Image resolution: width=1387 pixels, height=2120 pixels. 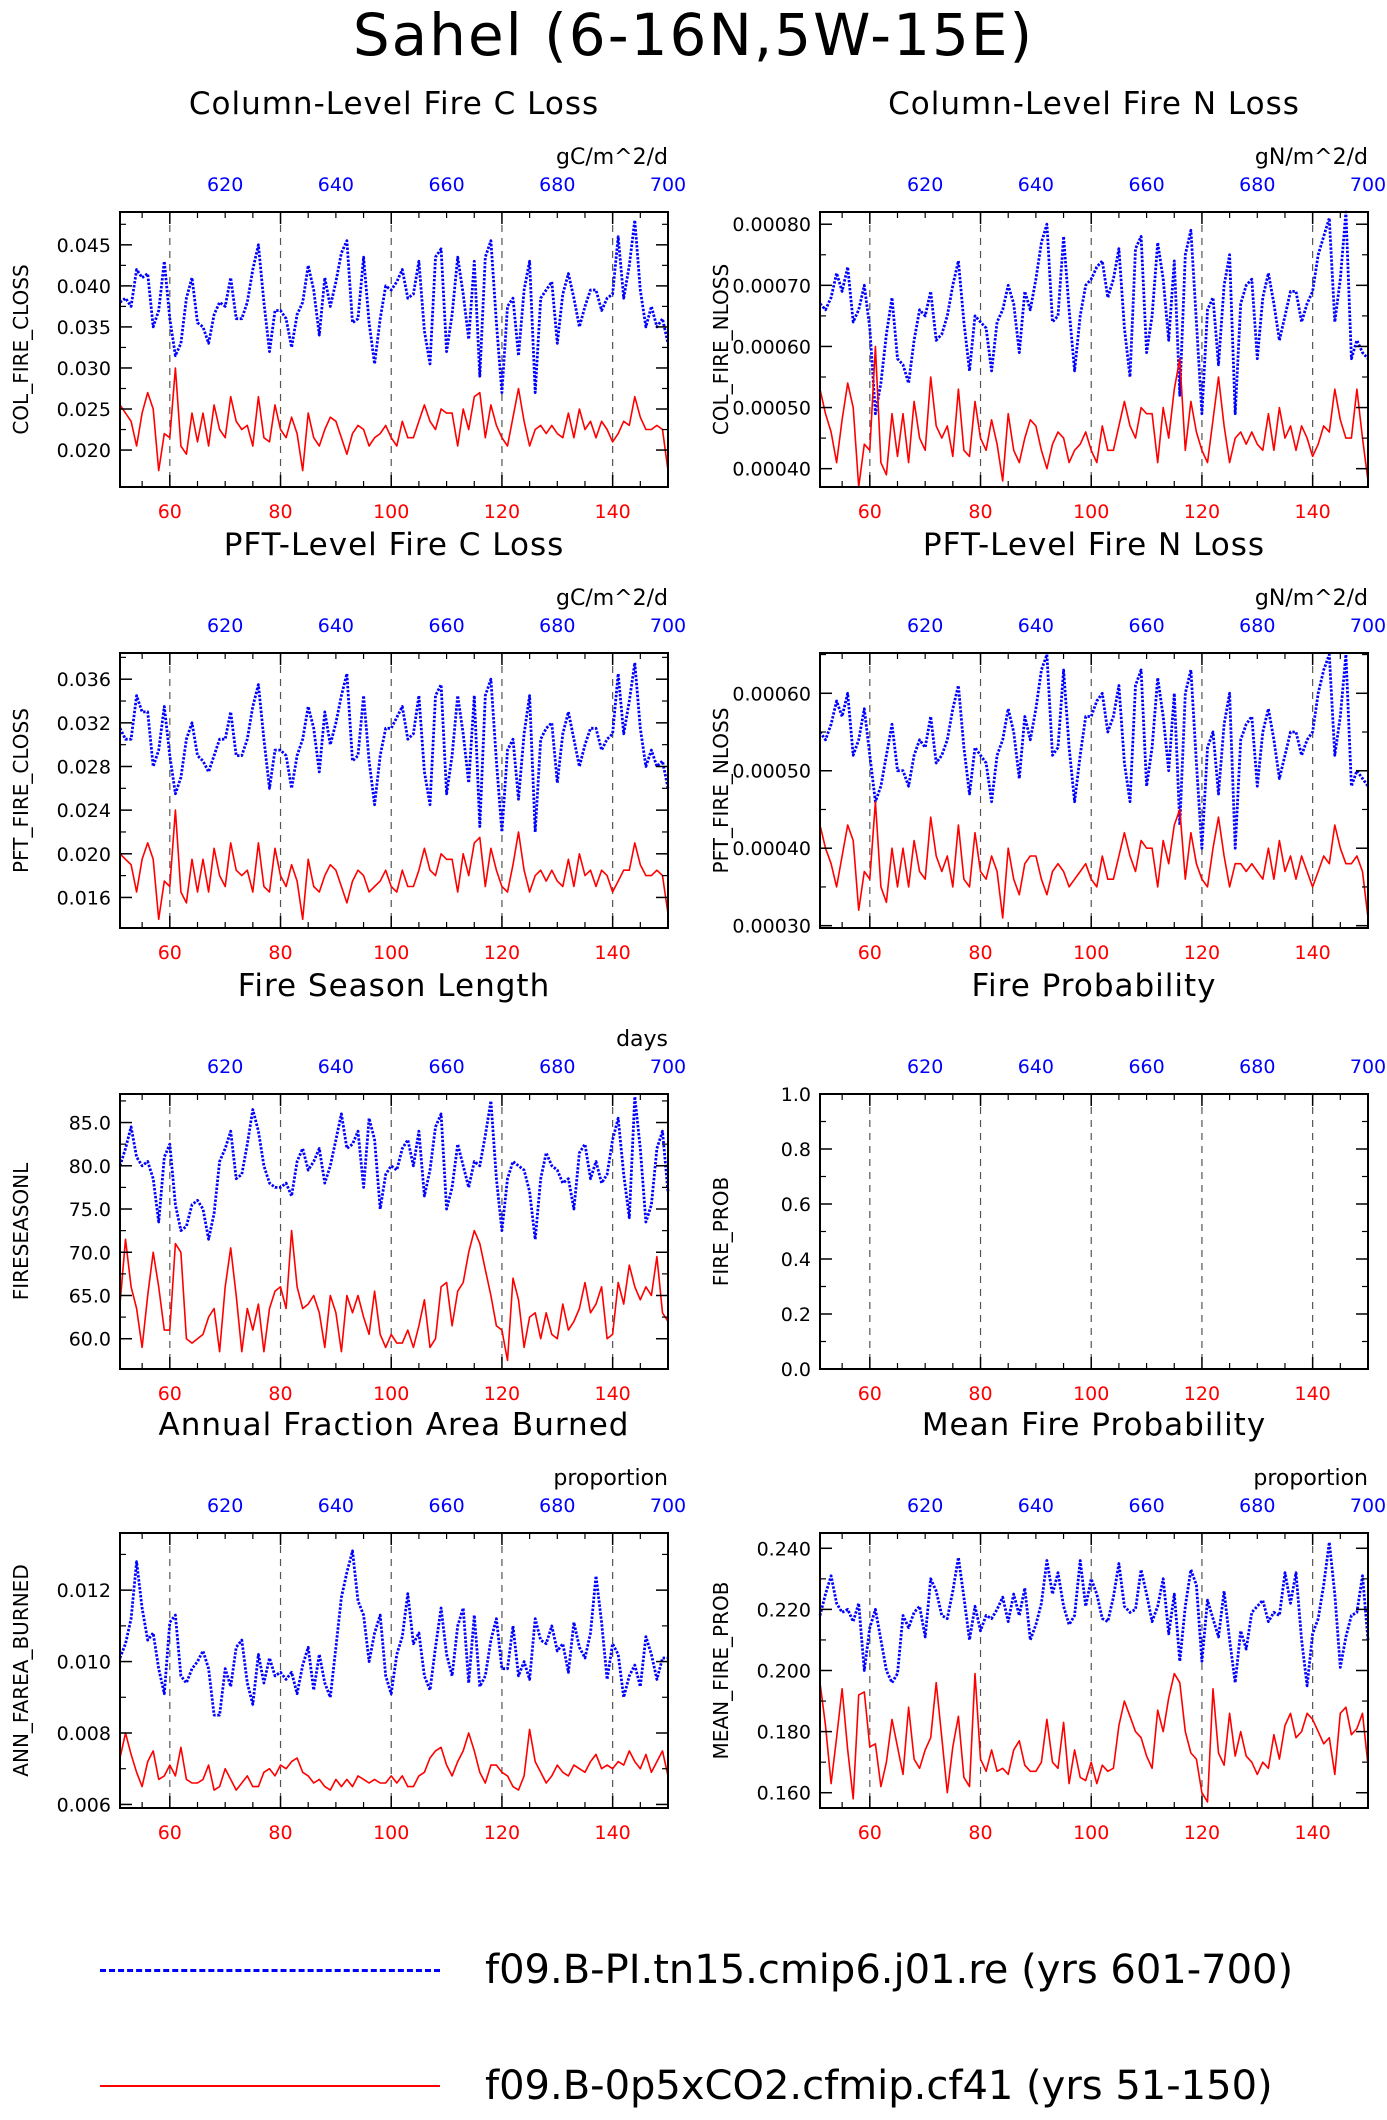 I want to click on y-tick-label: 0.00050, so click(x=771, y=409).